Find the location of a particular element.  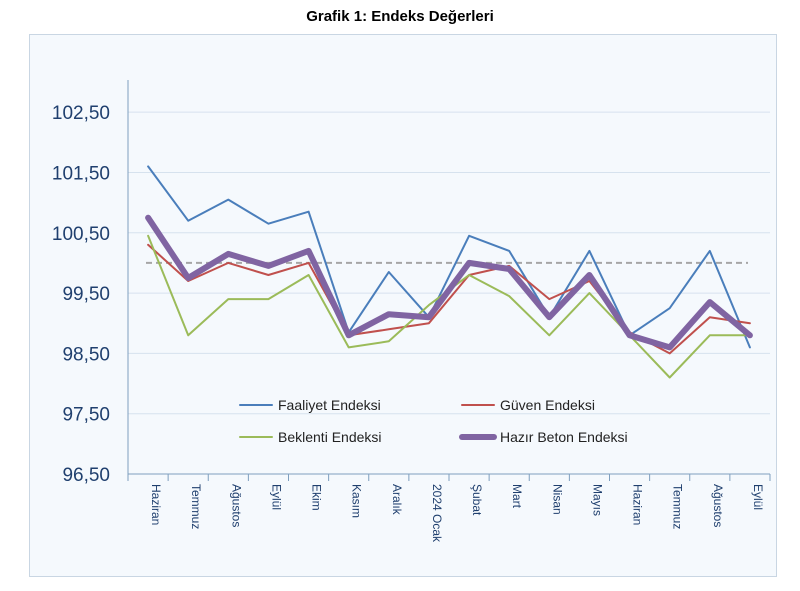

y-tick-label: 97,50 is located at coordinates (86, 415).